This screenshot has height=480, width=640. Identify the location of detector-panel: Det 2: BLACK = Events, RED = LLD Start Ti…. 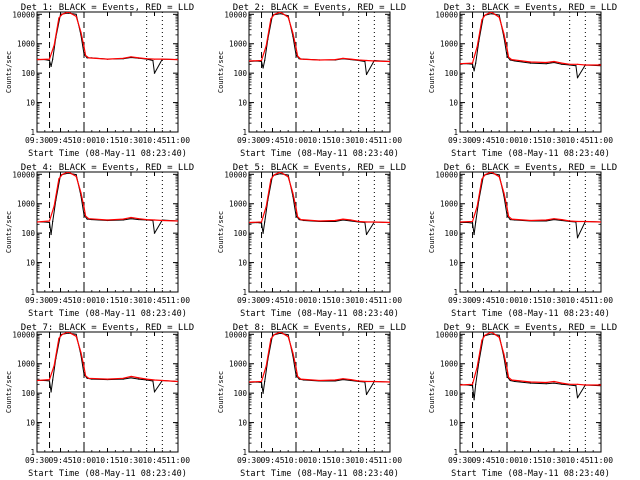
(311, 81).